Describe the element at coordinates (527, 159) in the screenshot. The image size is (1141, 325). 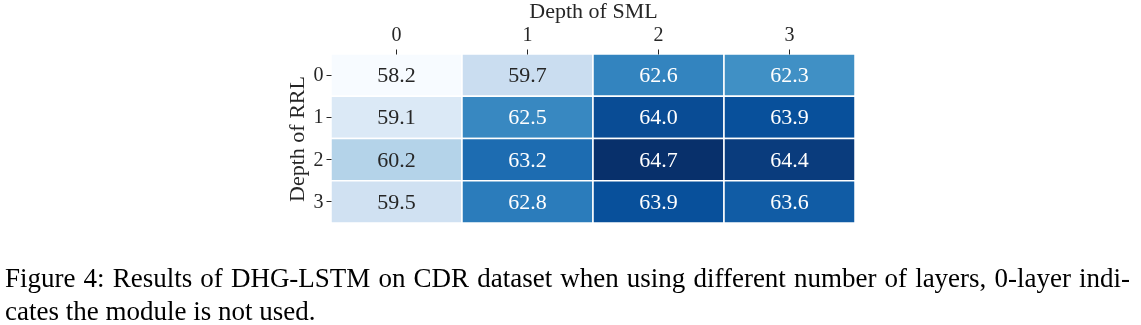
I see `data-label: 63.2` at that location.